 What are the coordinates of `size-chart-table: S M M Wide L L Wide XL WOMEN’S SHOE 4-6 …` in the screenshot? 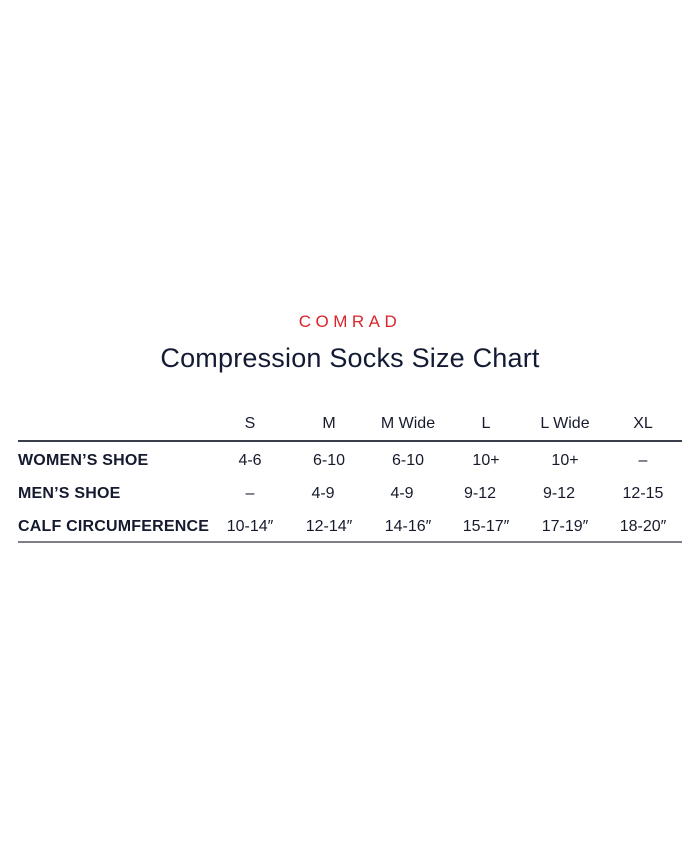 It's located at (350, 476).